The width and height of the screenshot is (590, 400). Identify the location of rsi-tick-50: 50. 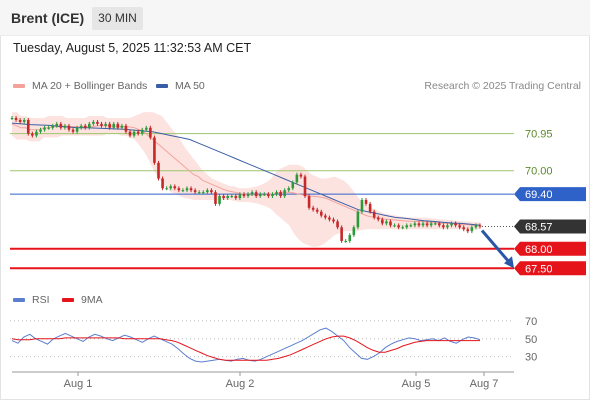
(531, 340).